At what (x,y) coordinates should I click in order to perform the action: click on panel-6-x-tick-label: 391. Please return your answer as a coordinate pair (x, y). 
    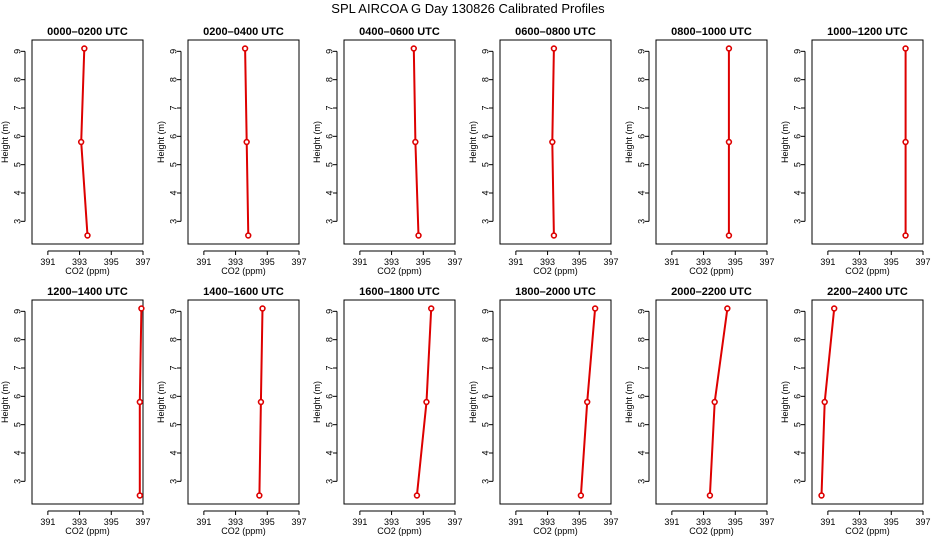
    Looking at the image, I should click on (827, 262).